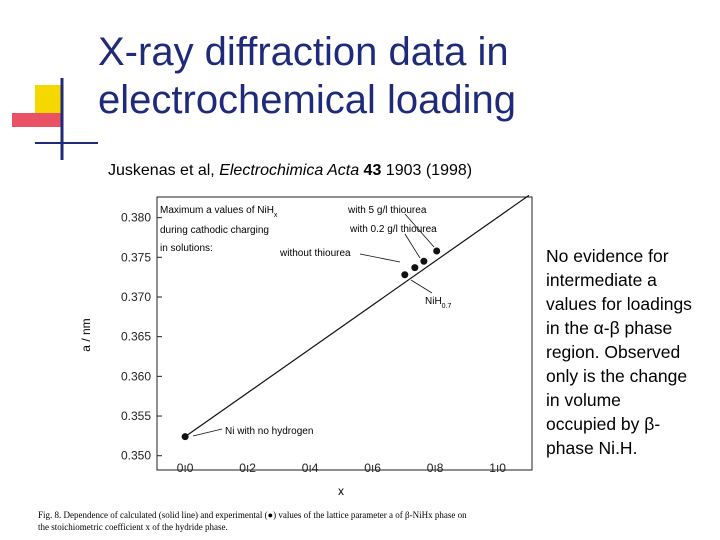 Image resolution: width=720 pixels, height=540 pixels. Describe the element at coordinates (617, 376) in the screenshot. I see `side-text-line: only is the change` at that location.